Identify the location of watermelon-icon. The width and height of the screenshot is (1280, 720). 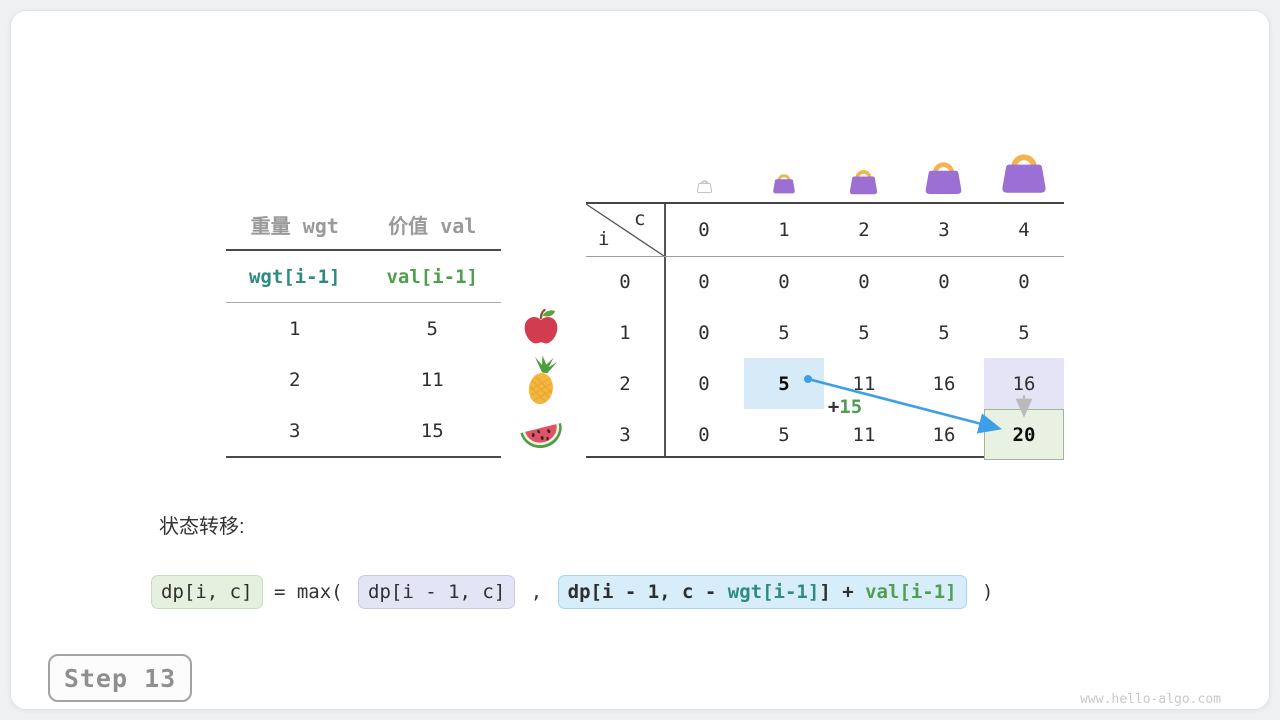
(541, 433).